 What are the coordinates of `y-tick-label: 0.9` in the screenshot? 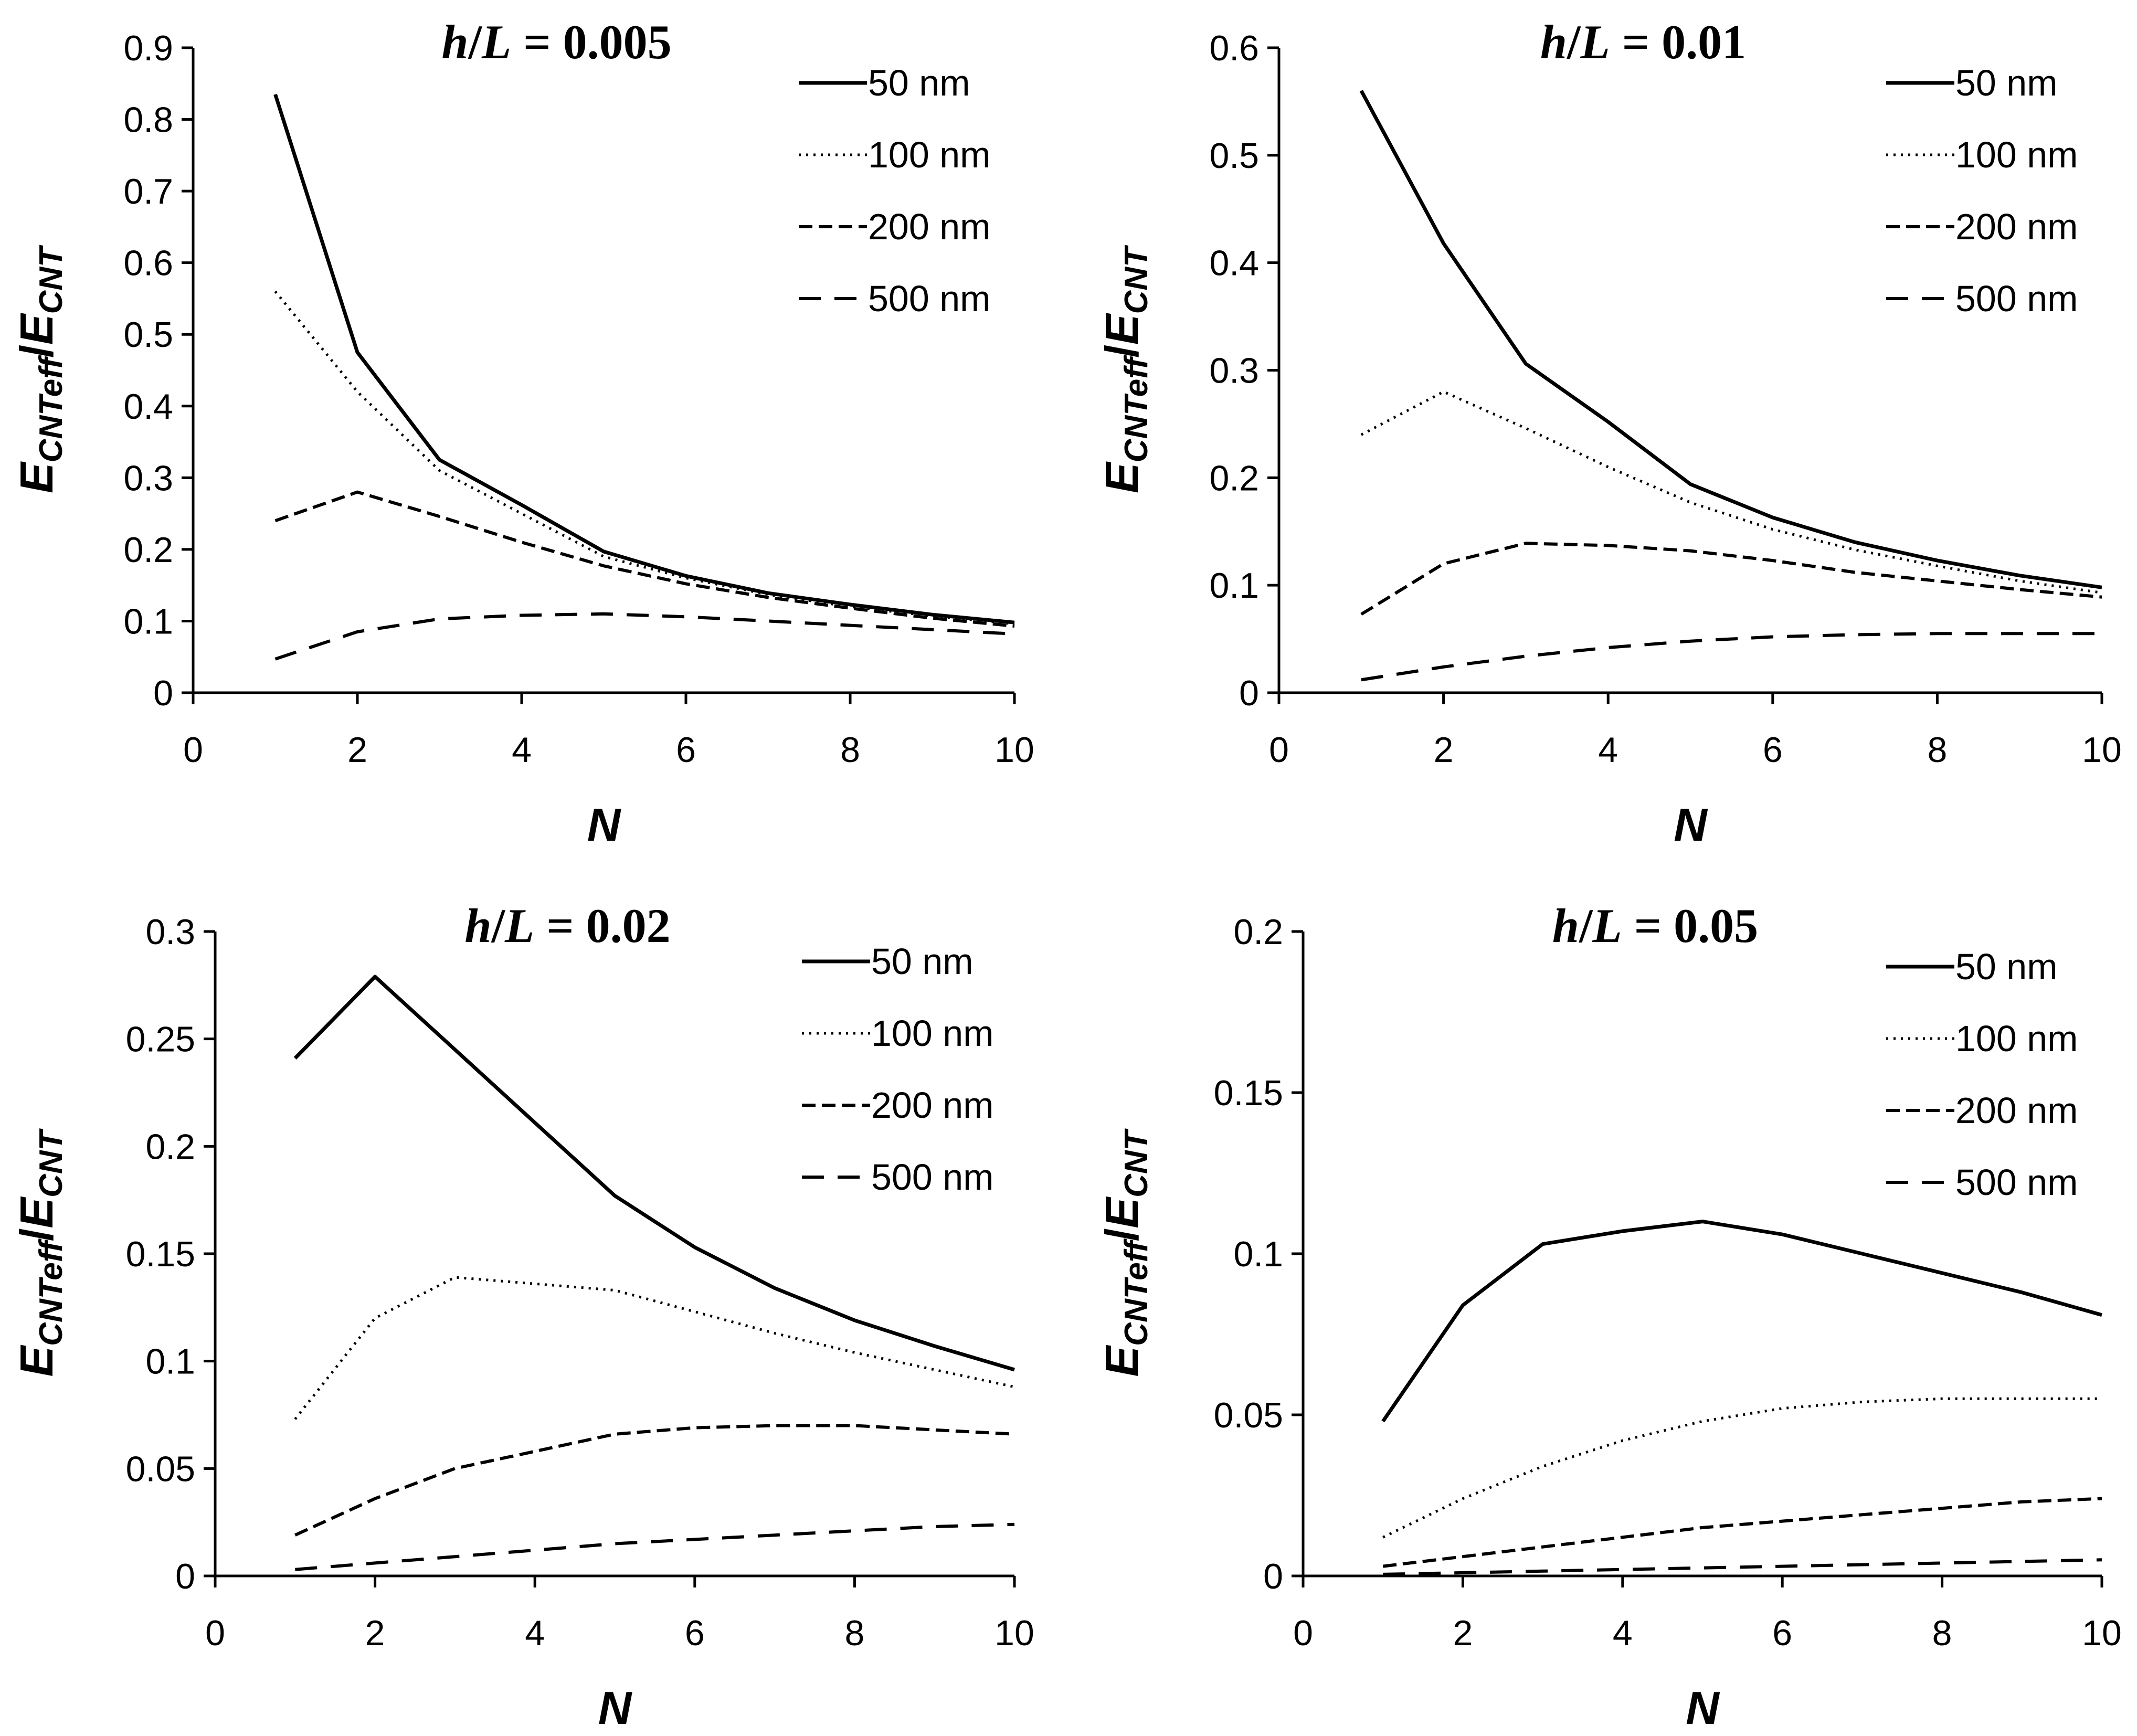 It's located at (148, 48).